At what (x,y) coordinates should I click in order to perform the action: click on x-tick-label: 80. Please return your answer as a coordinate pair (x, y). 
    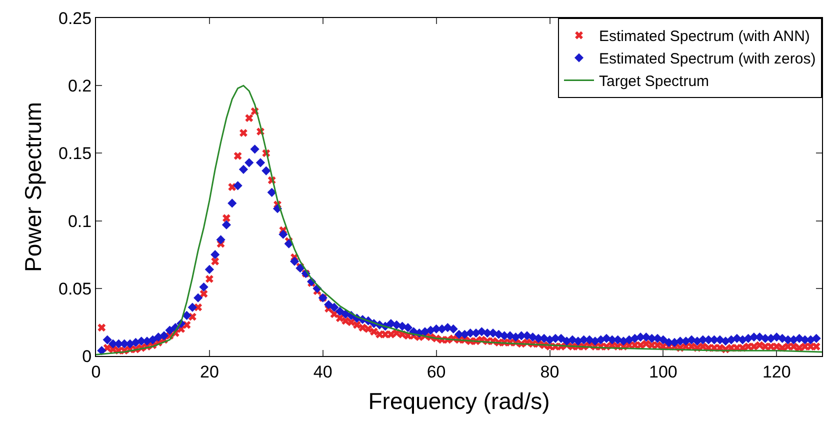
    Looking at the image, I should click on (550, 372).